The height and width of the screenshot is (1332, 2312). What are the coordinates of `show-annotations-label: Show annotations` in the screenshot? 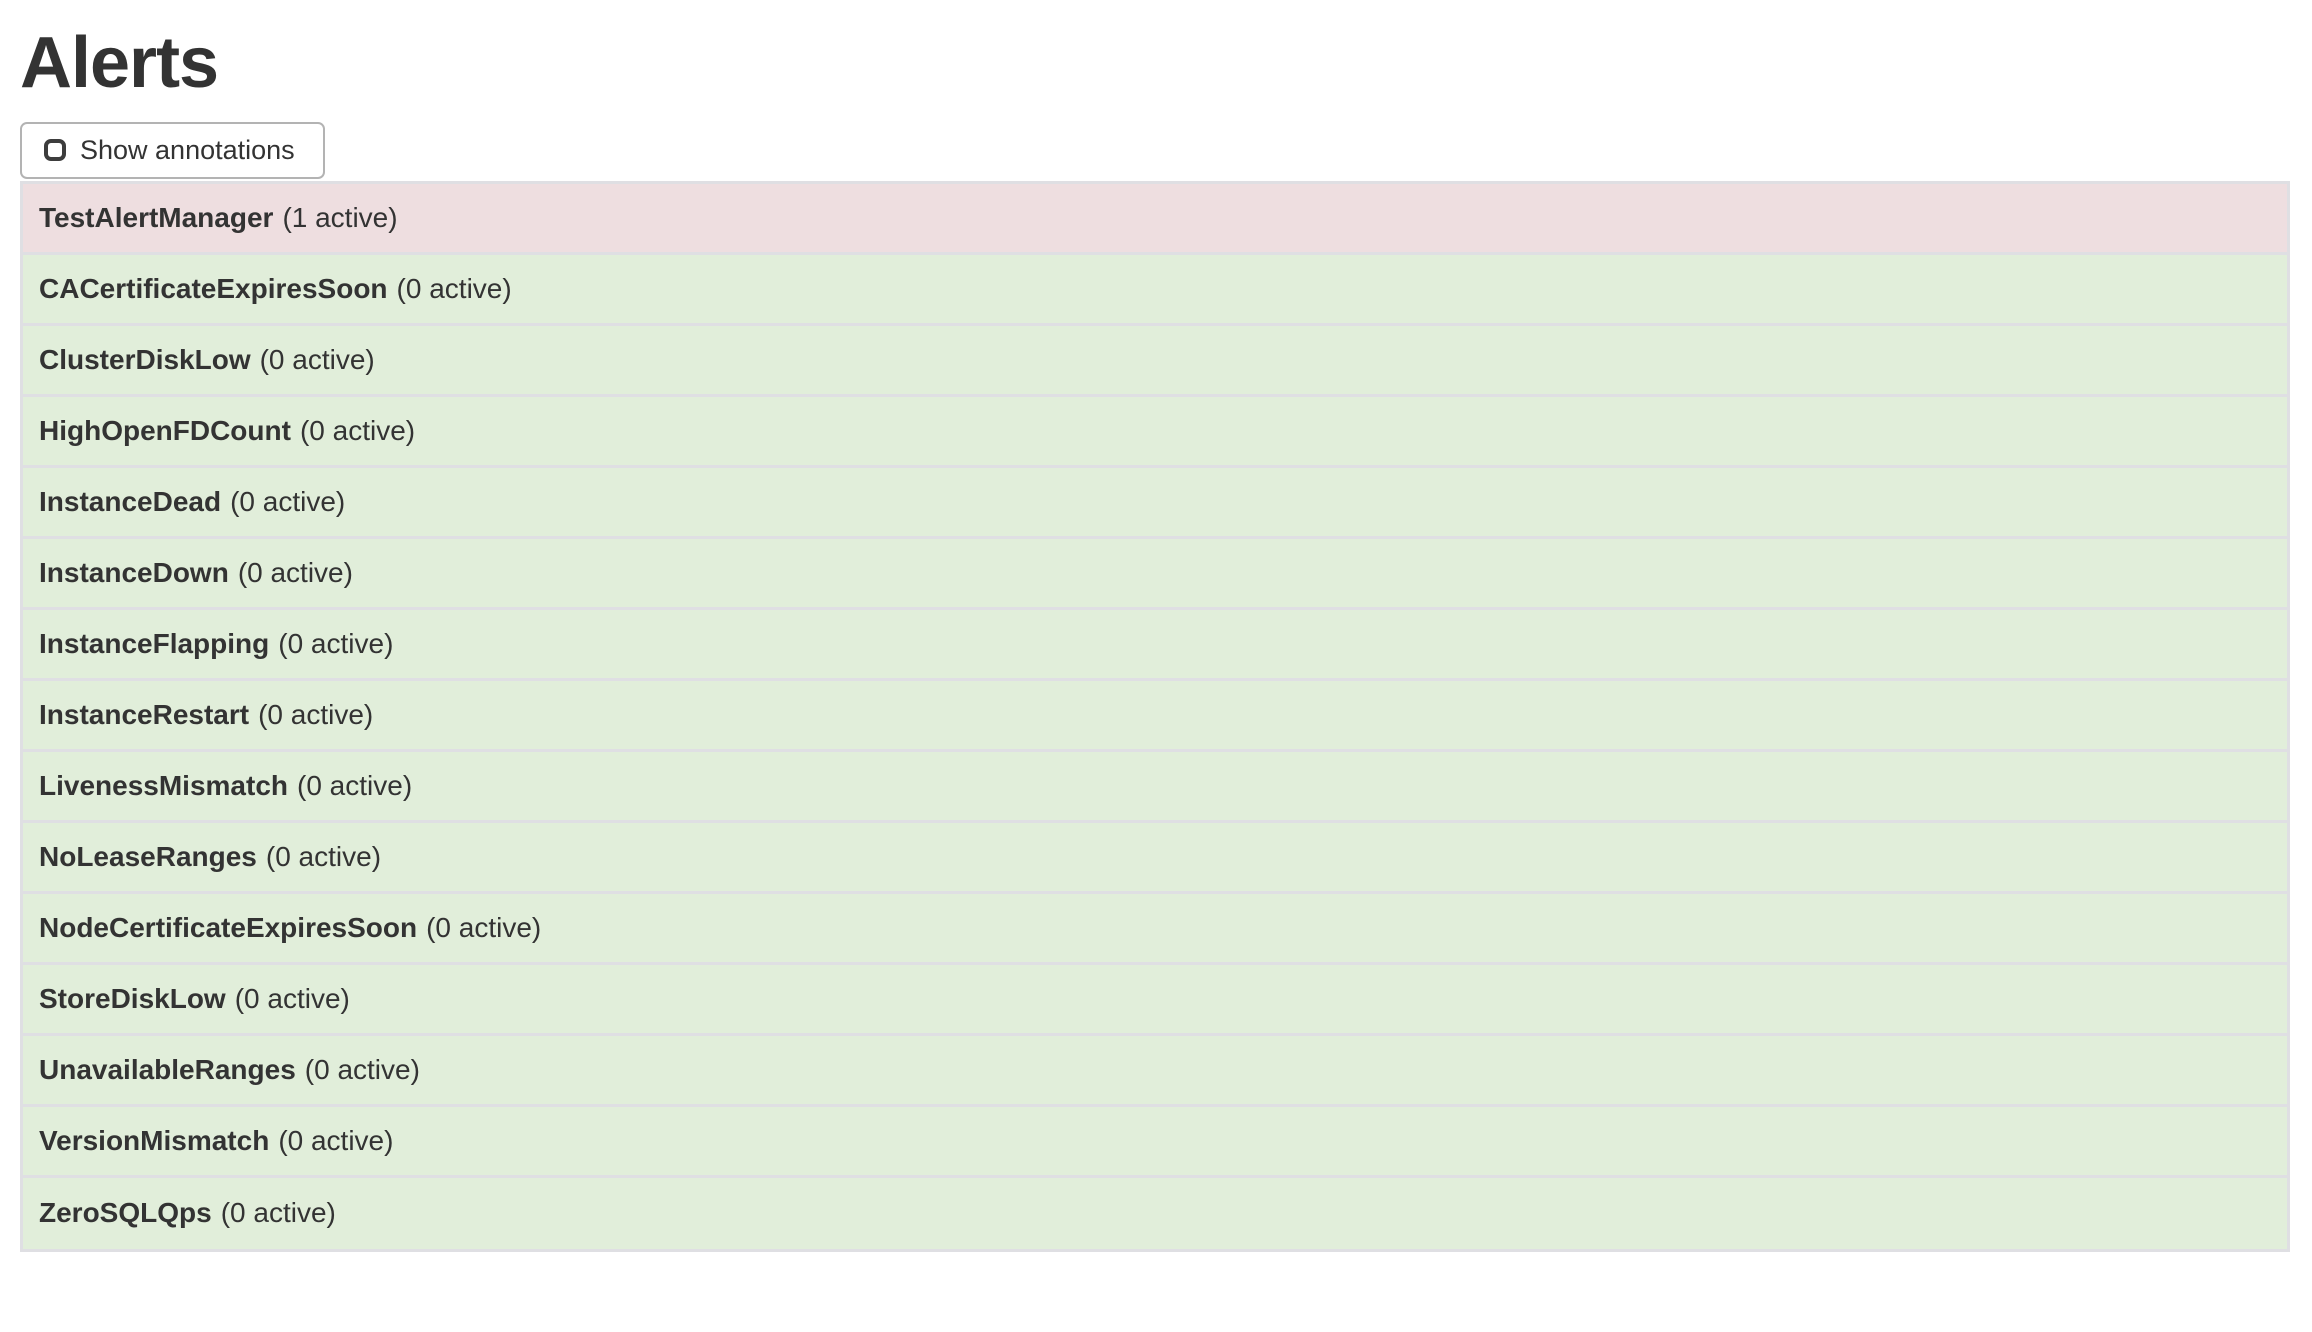 It's located at (187, 149).